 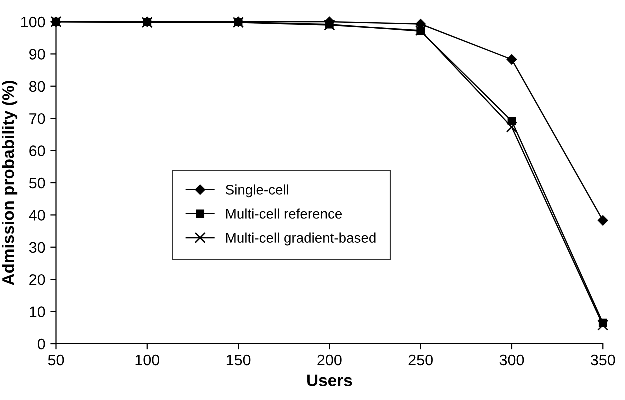 What do you see at coordinates (38, 312) in the screenshot?
I see `y-tick-label: 10` at bounding box center [38, 312].